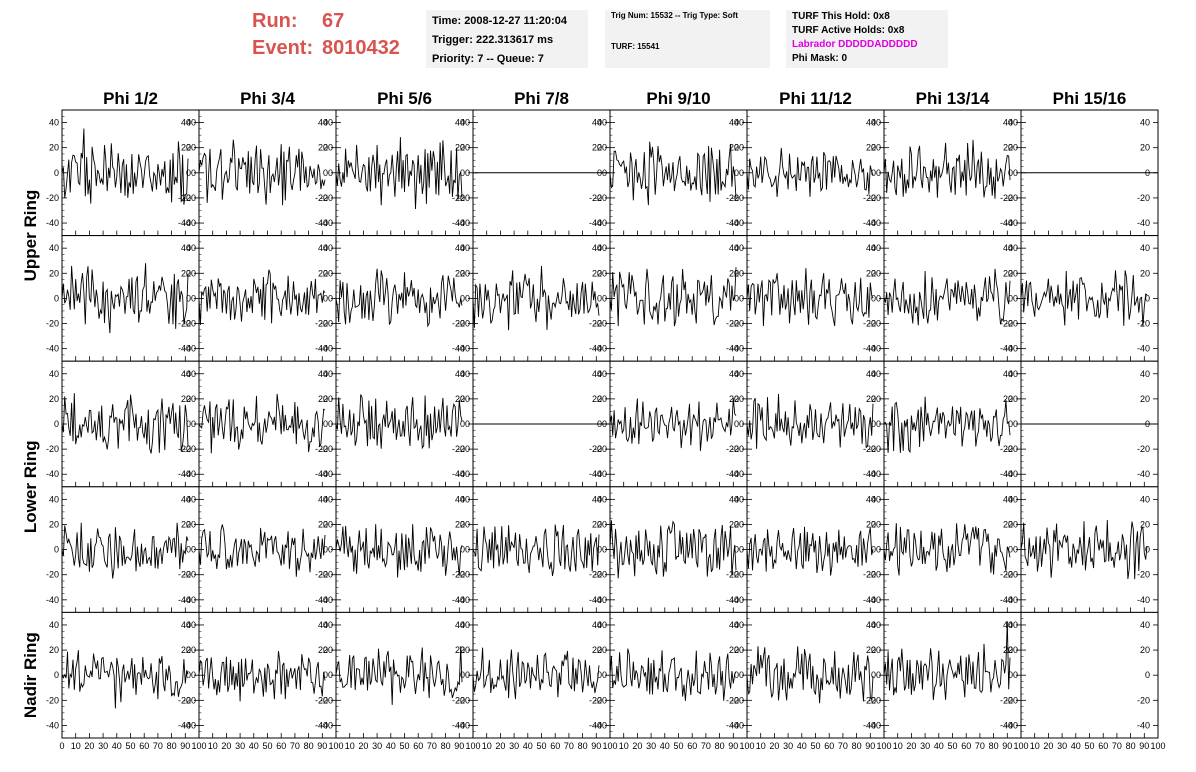 This screenshot has width=1196, height=772. Describe the element at coordinates (361, 48) in the screenshot. I see `event-value: 8010432` at that location.